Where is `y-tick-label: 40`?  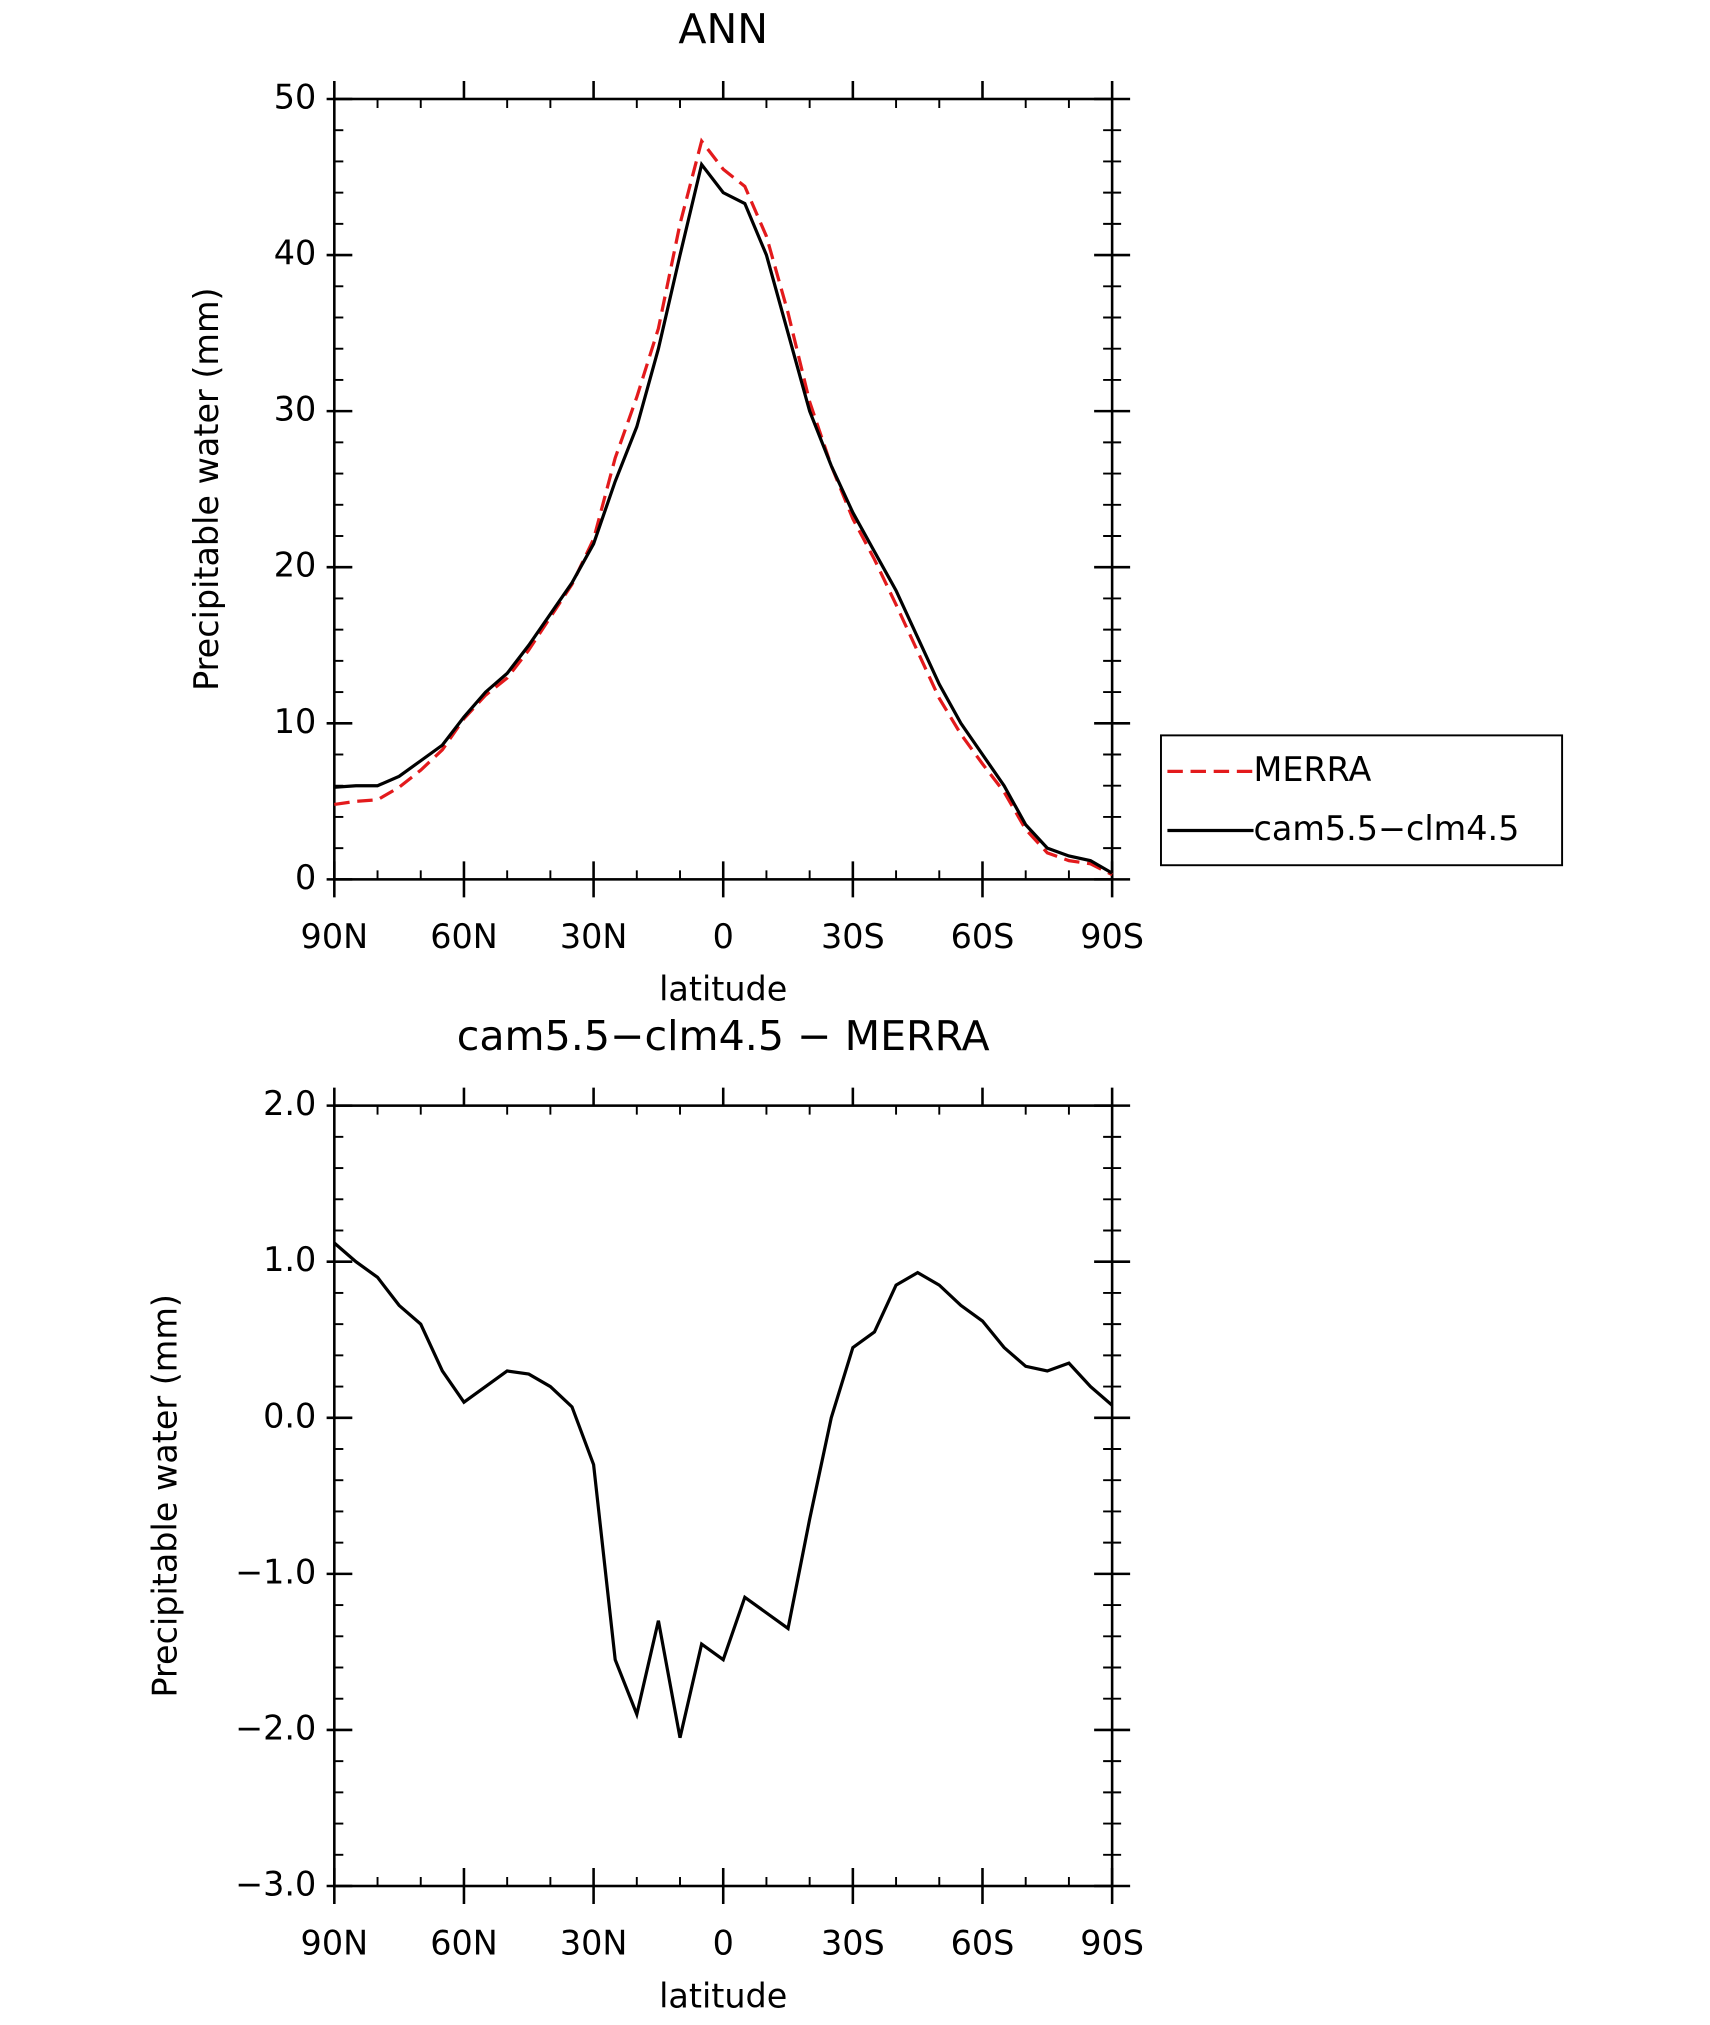 y-tick-label: 40 is located at coordinates (295, 253).